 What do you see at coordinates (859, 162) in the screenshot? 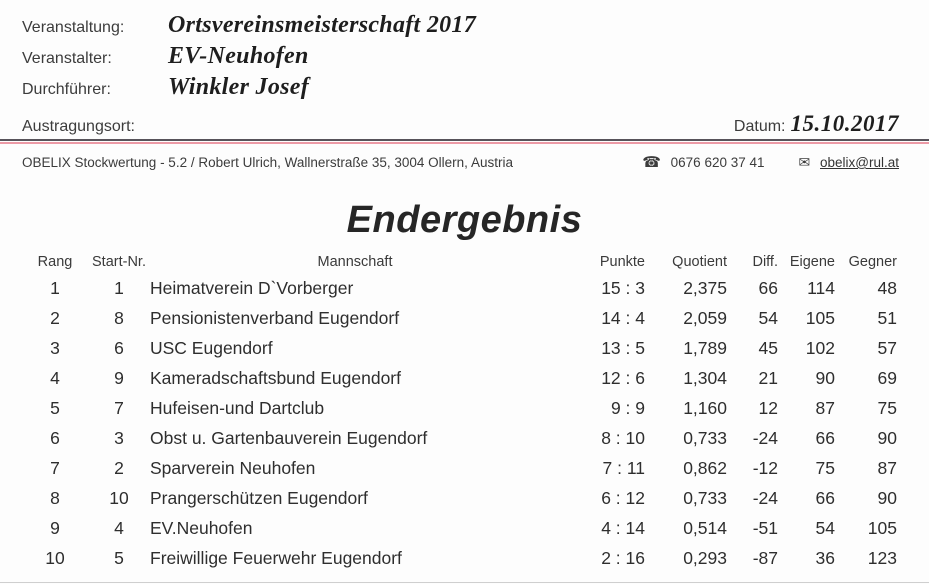
I see `email-link: obelix@rul.at` at bounding box center [859, 162].